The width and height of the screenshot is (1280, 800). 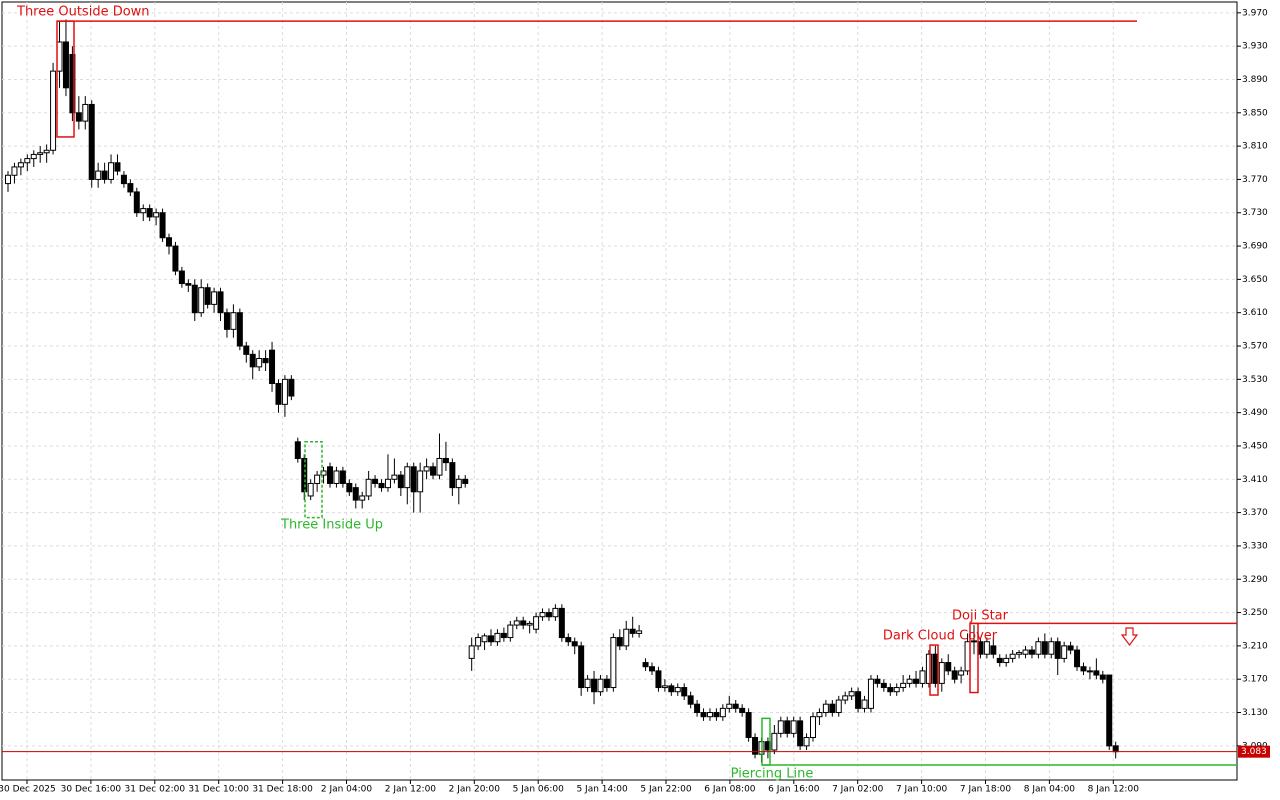 I want to click on pattern-label: Three Inside Up, so click(x=331, y=525).